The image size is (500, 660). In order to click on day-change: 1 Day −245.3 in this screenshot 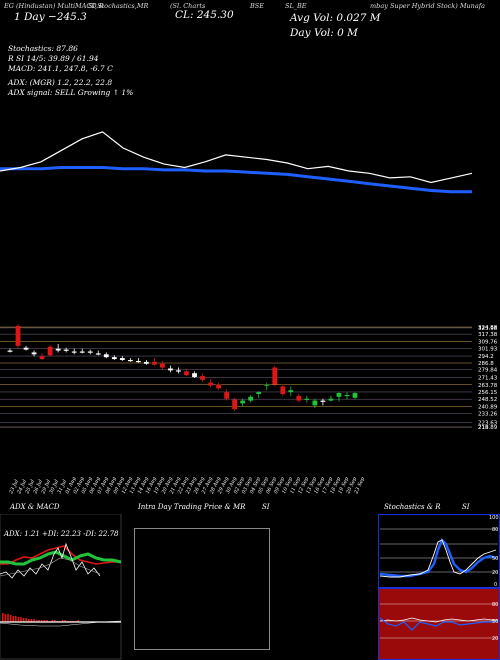, I will do `click(50, 17)`.